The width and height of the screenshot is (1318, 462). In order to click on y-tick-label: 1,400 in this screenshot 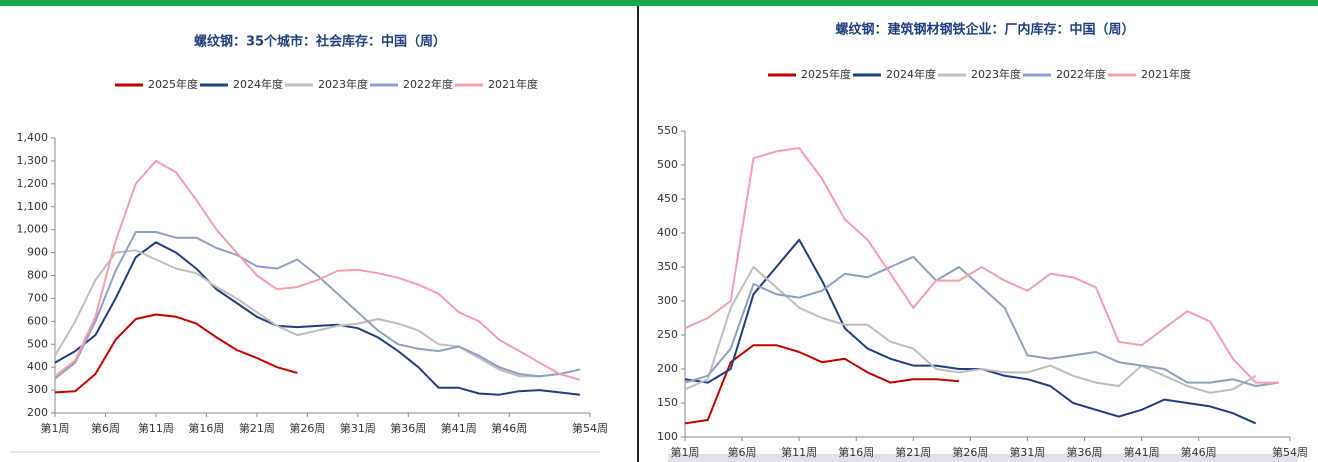, I will do `click(33, 137)`.